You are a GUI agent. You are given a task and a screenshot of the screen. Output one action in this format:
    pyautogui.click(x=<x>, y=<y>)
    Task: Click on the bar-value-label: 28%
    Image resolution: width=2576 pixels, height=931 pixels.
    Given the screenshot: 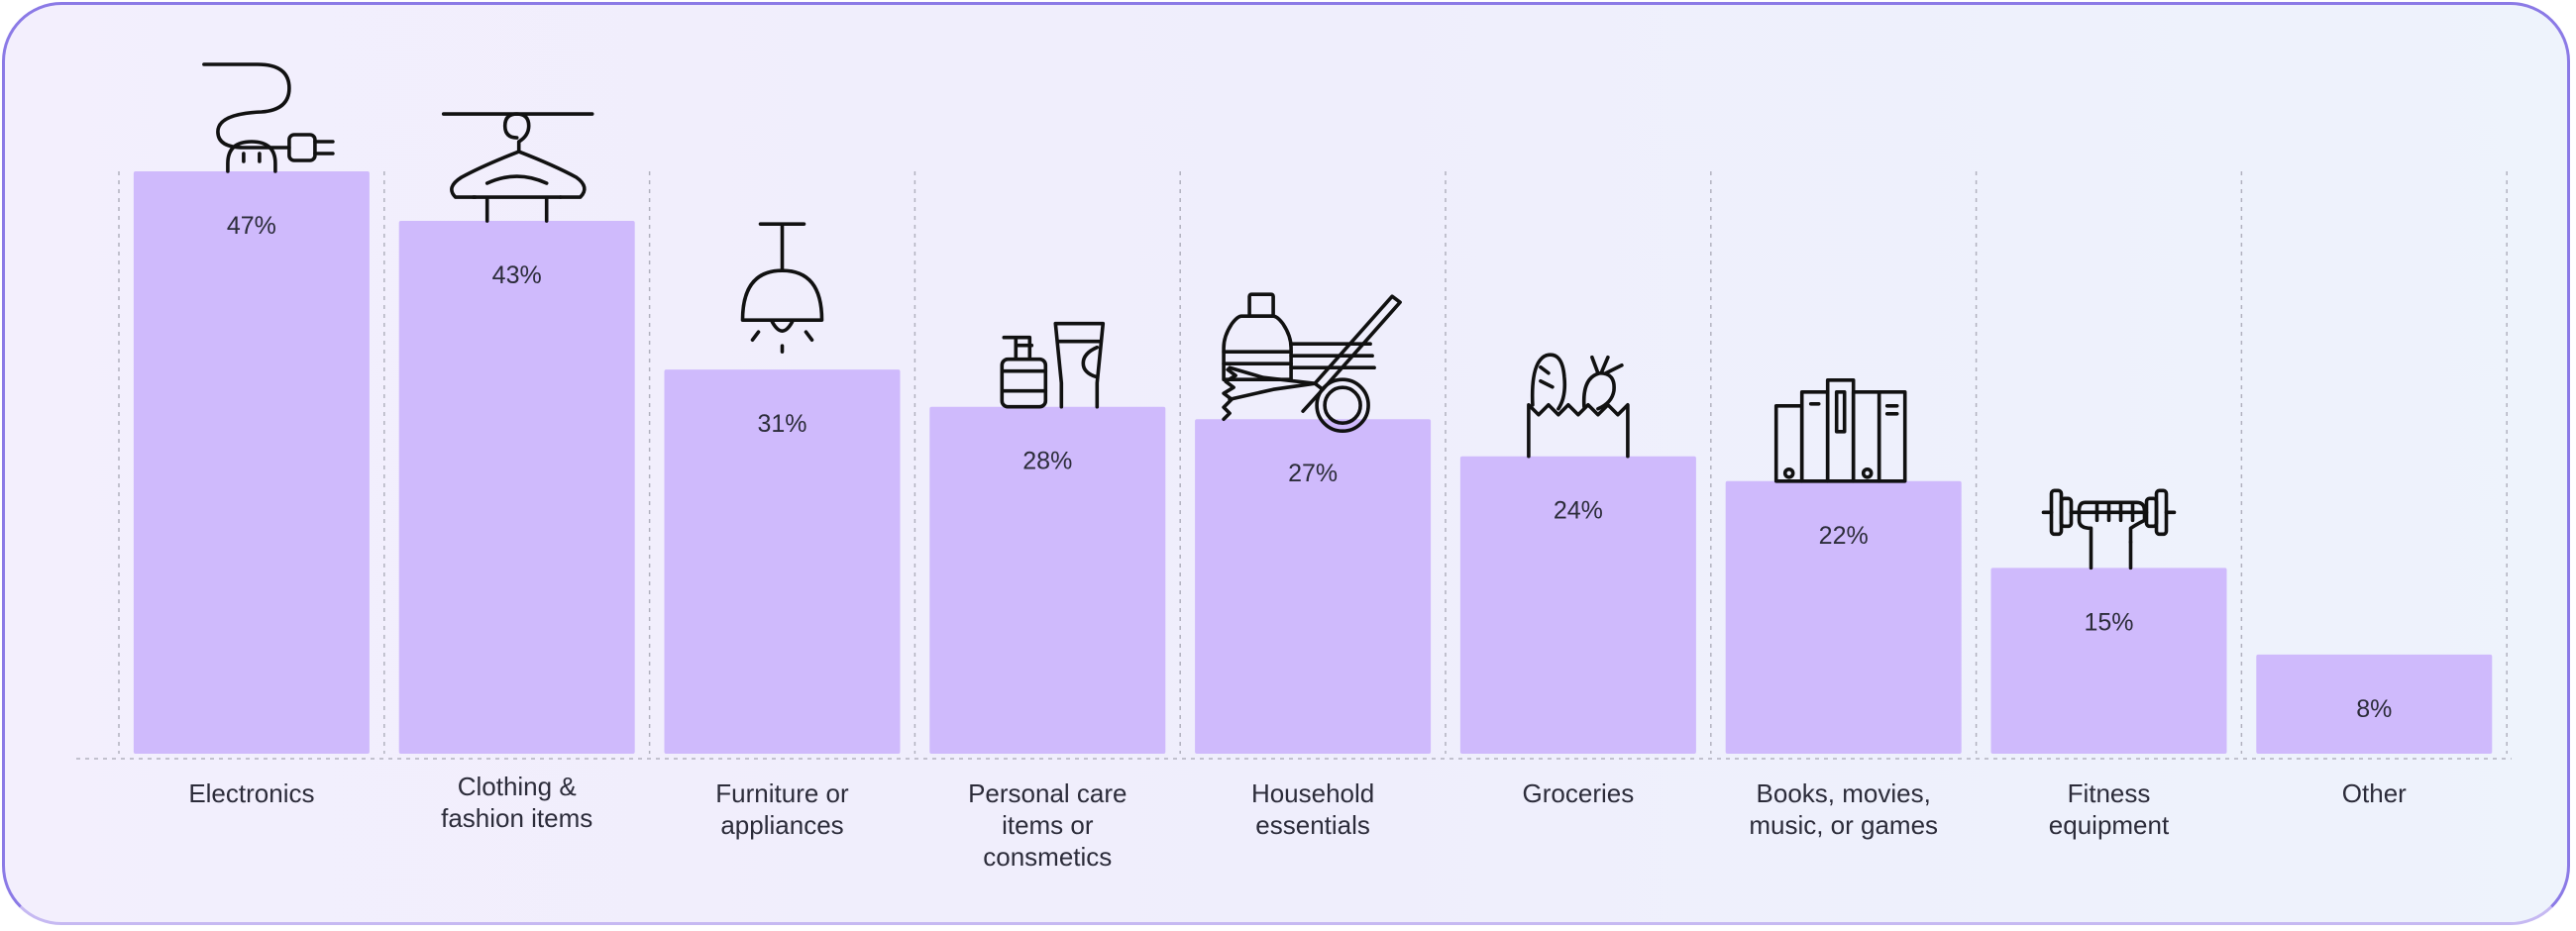 What is the action you would take?
    pyautogui.click(x=1047, y=461)
    